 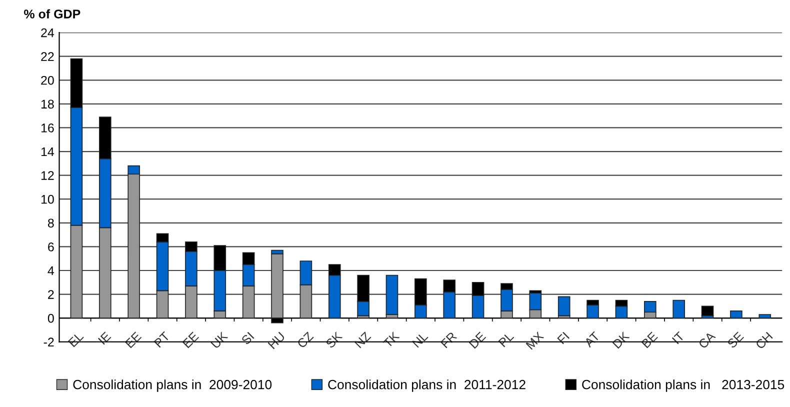 What do you see at coordinates (47, 175) in the screenshot?
I see `y-tick-label: 12` at bounding box center [47, 175].